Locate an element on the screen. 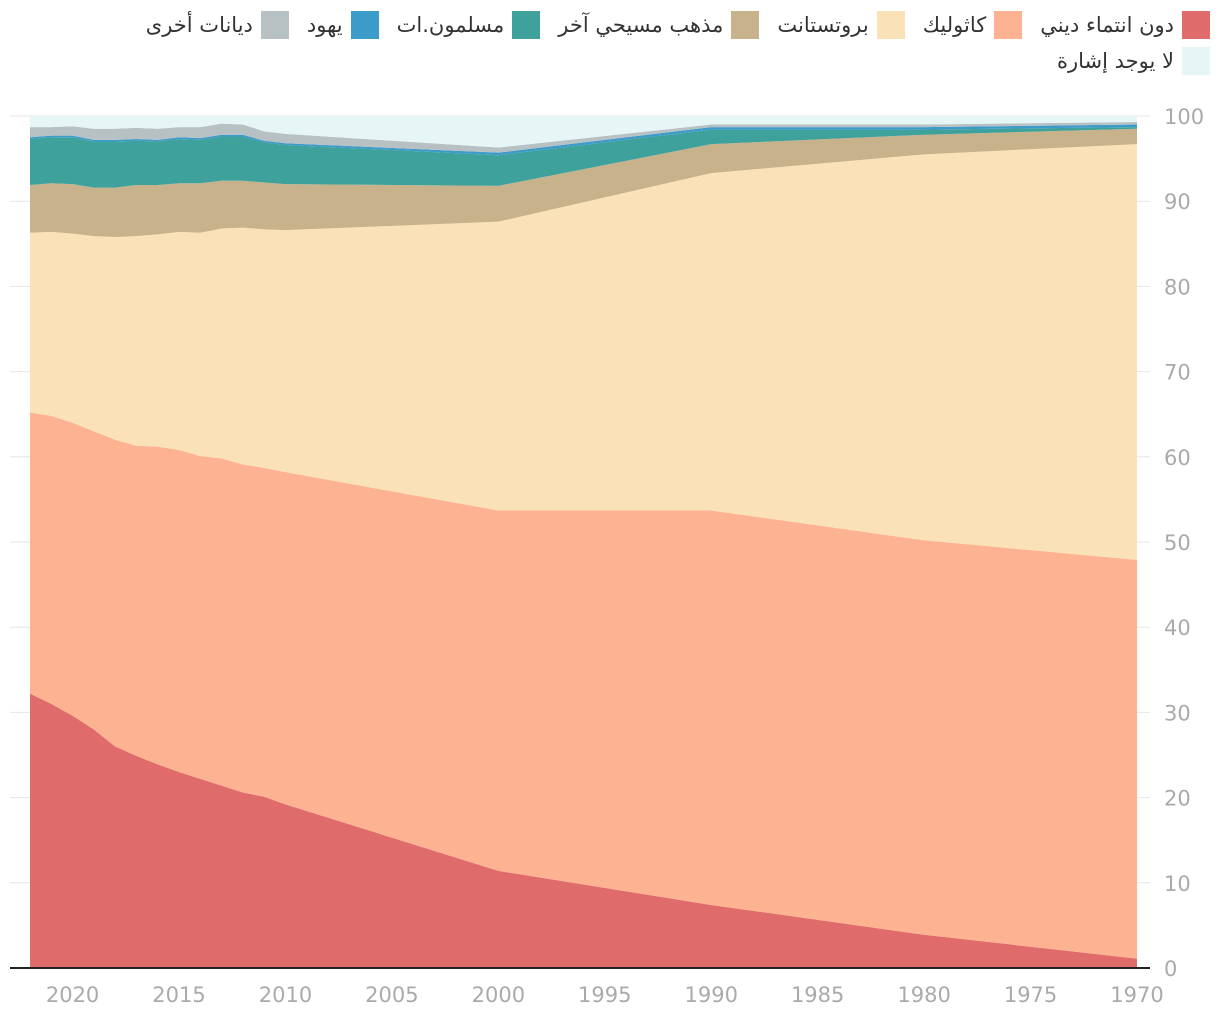  x-tick-label: 2005 is located at coordinates (391, 995).